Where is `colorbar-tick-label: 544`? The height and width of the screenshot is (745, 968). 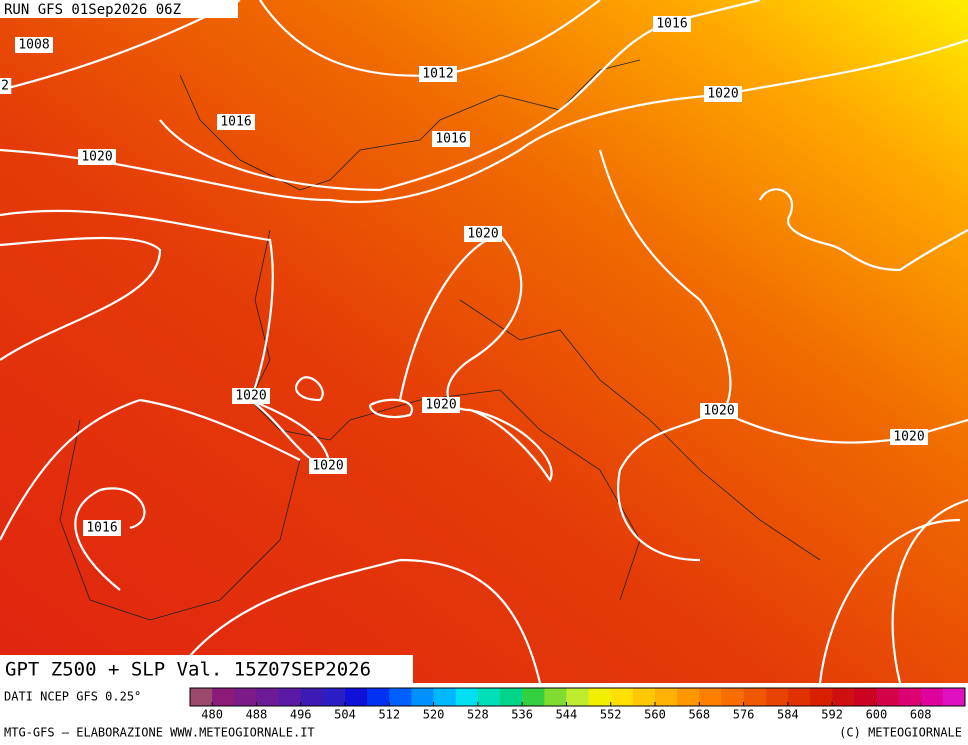
colorbar-tick-label: 544 is located at coordinates (567, 715).